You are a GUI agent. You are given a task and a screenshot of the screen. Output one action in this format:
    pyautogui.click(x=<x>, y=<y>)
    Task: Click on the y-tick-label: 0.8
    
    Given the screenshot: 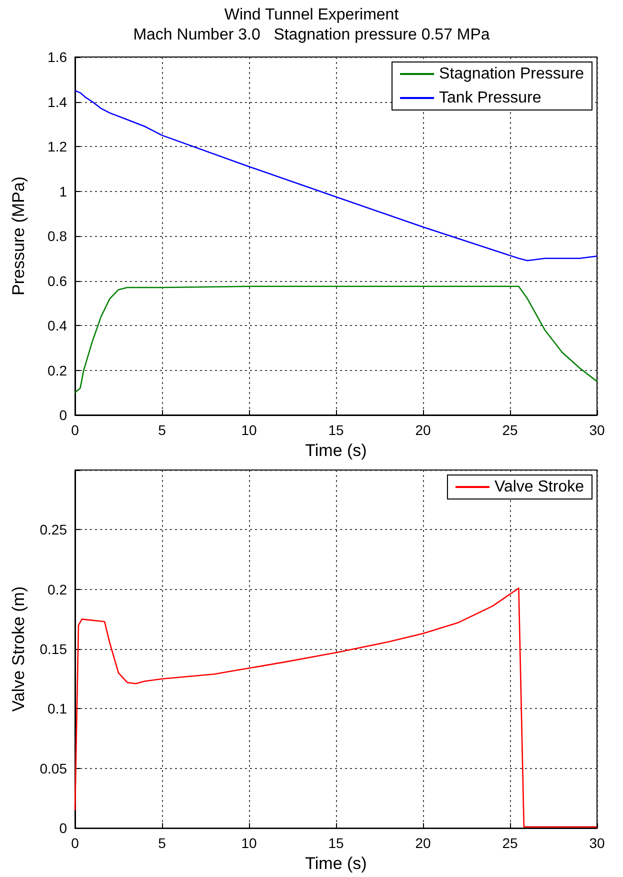 What is the action you would take?
    pyautogui.click(x=58, y=236)
    